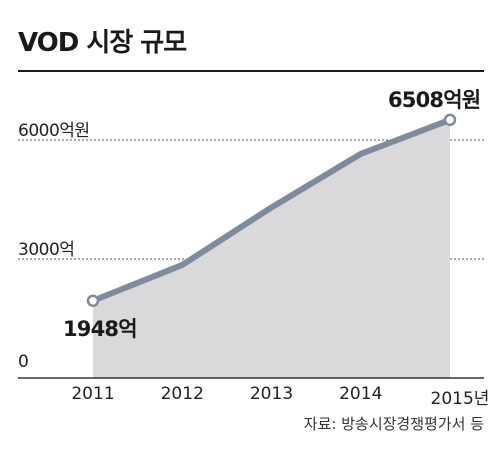 This screenshot has width=500, height=450. What do you see at coordinates (361, 394) in the screenshot?
I see `x-tick-label: 2014` at bounding box center [361, 394].